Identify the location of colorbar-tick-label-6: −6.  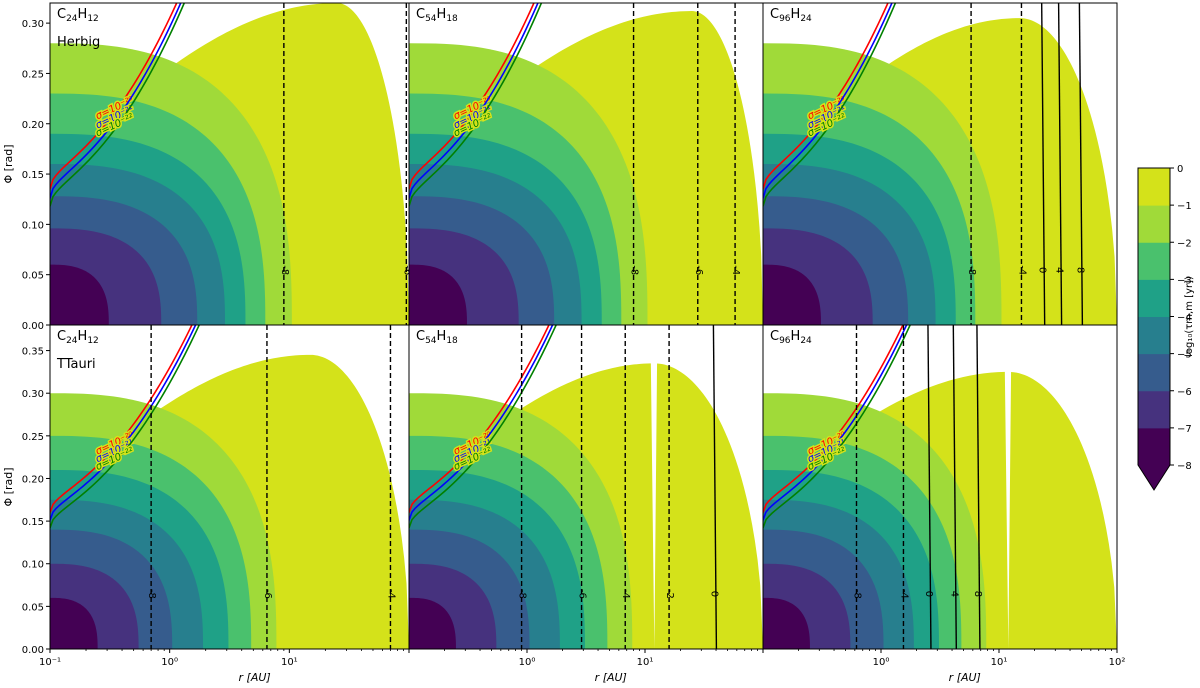
(1184, 392).